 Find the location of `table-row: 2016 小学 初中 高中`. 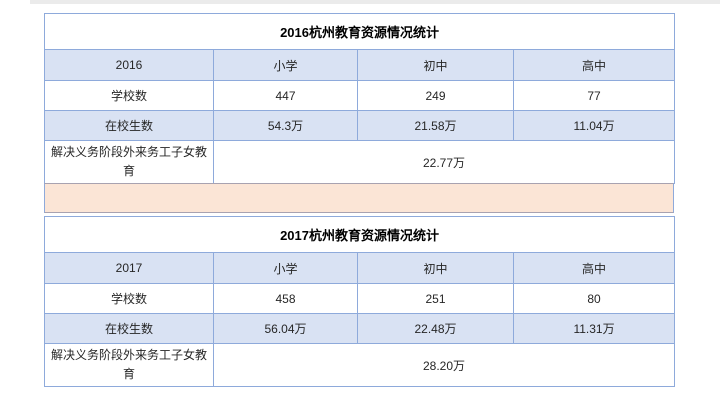

table-row: 2016 小学 初中 高中 is located at coordinates (360, 65).